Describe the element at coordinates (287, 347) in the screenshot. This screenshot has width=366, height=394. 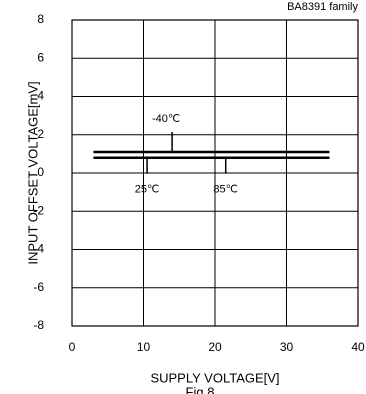
I see `x-tick-label: 30` at that location.